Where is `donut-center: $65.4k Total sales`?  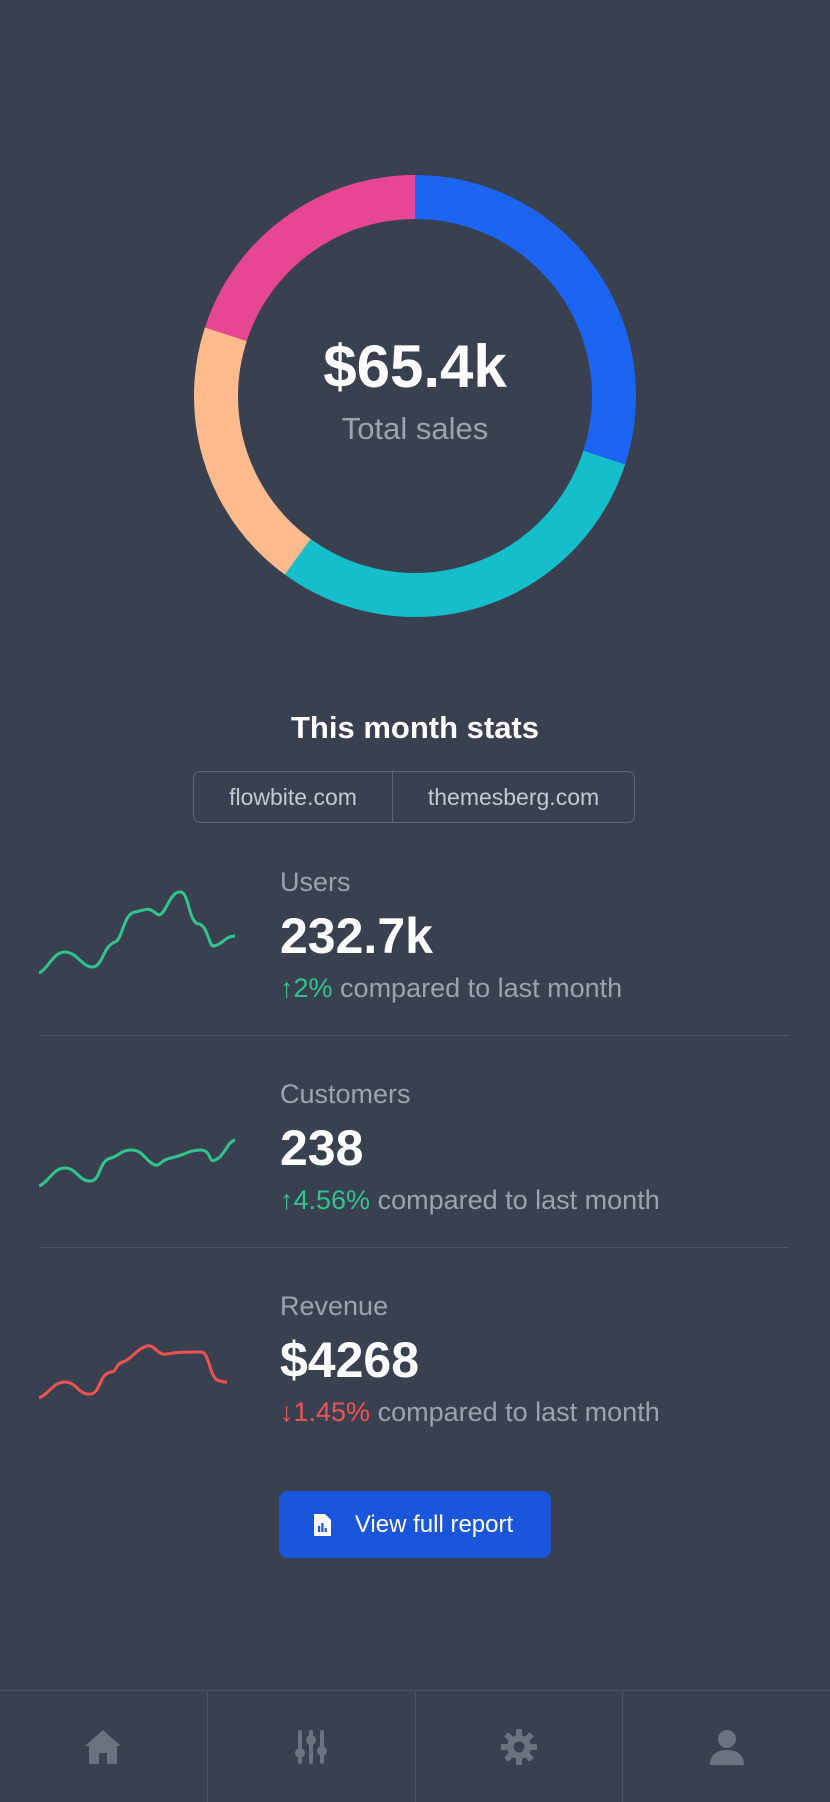 donut-center: $65.4k Total sales is located at coordinates (415, 396).